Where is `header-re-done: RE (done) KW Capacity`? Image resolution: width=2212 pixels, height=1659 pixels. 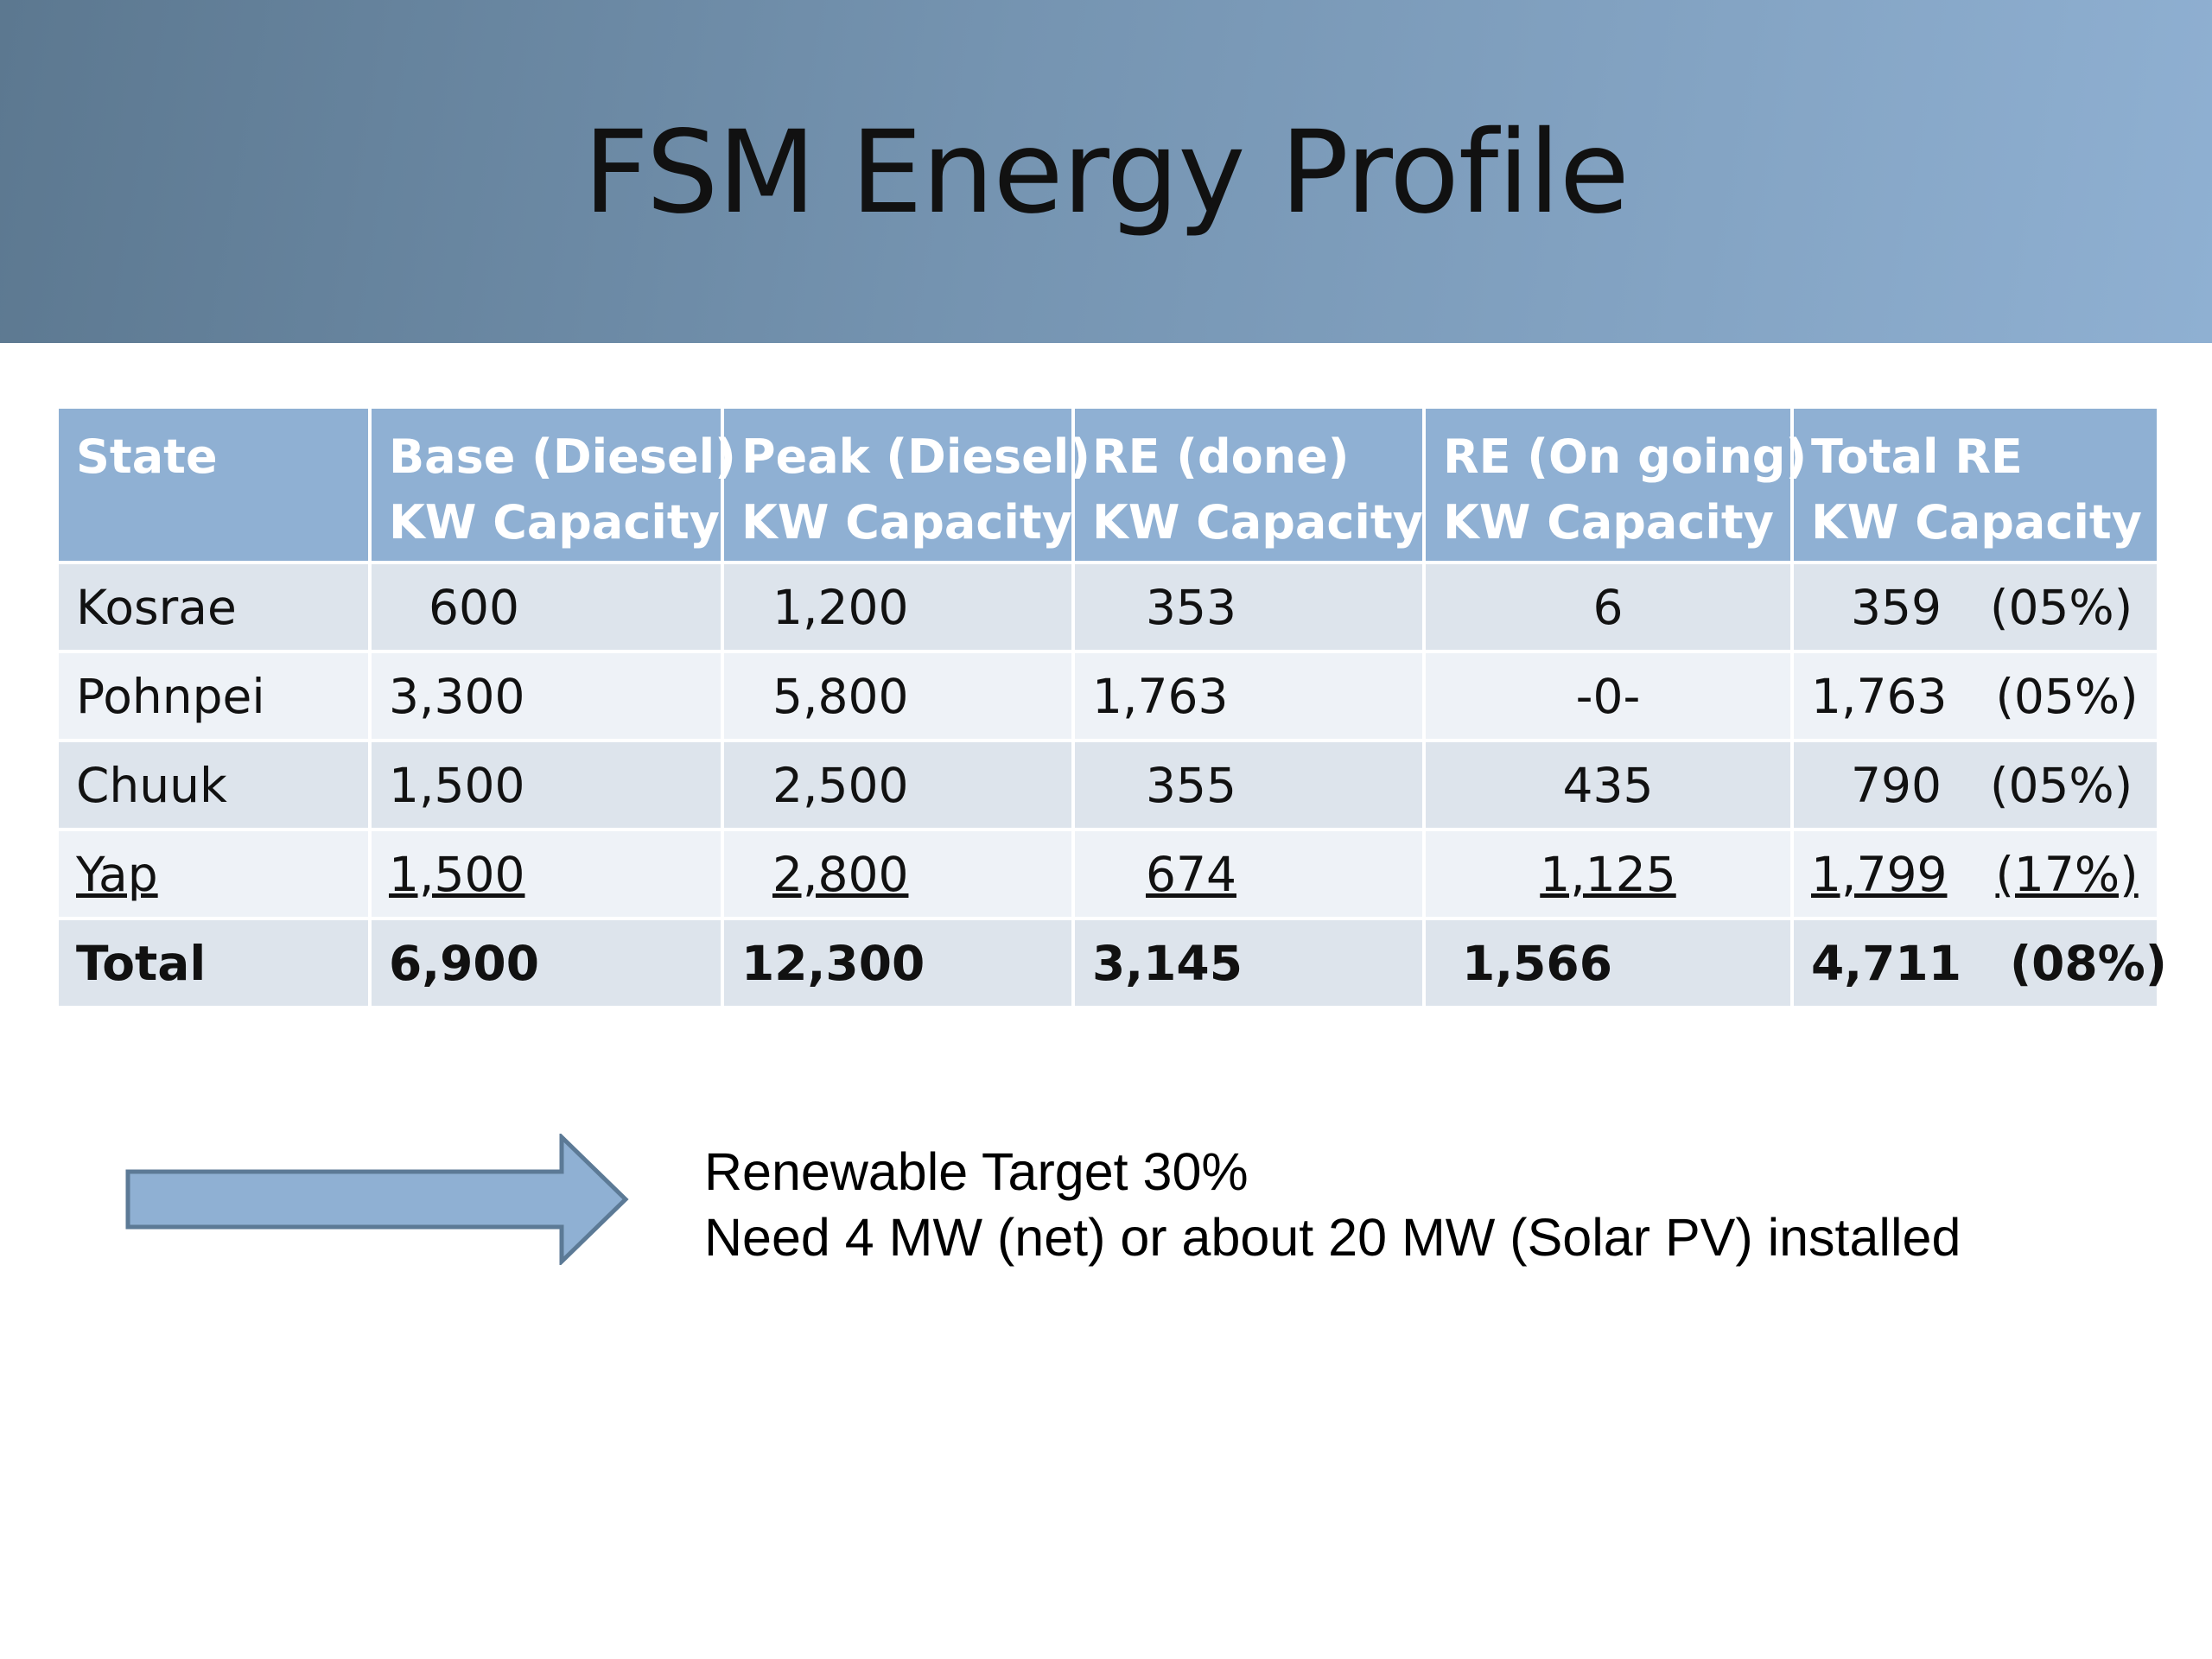
header-re-done: RE (done) KW Capacity is located at coordinates (1249, 485).